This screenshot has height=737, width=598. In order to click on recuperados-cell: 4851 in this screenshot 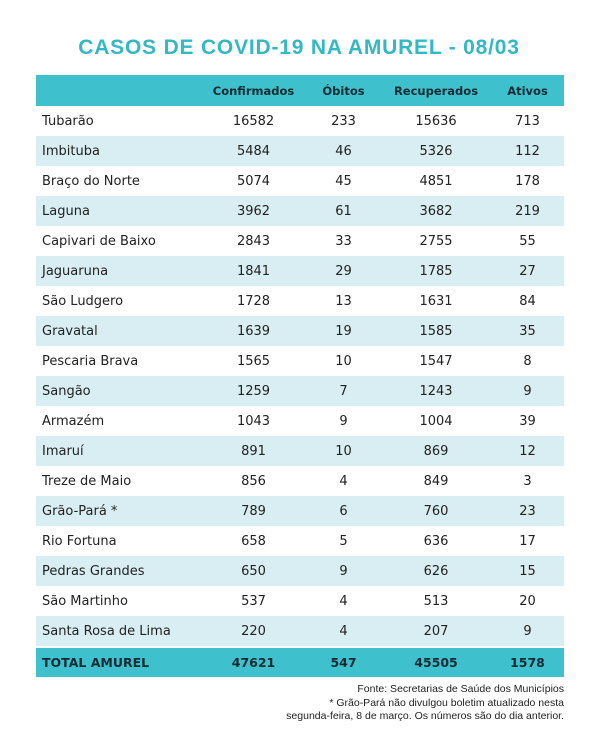, I will do `click(436, 181)`.